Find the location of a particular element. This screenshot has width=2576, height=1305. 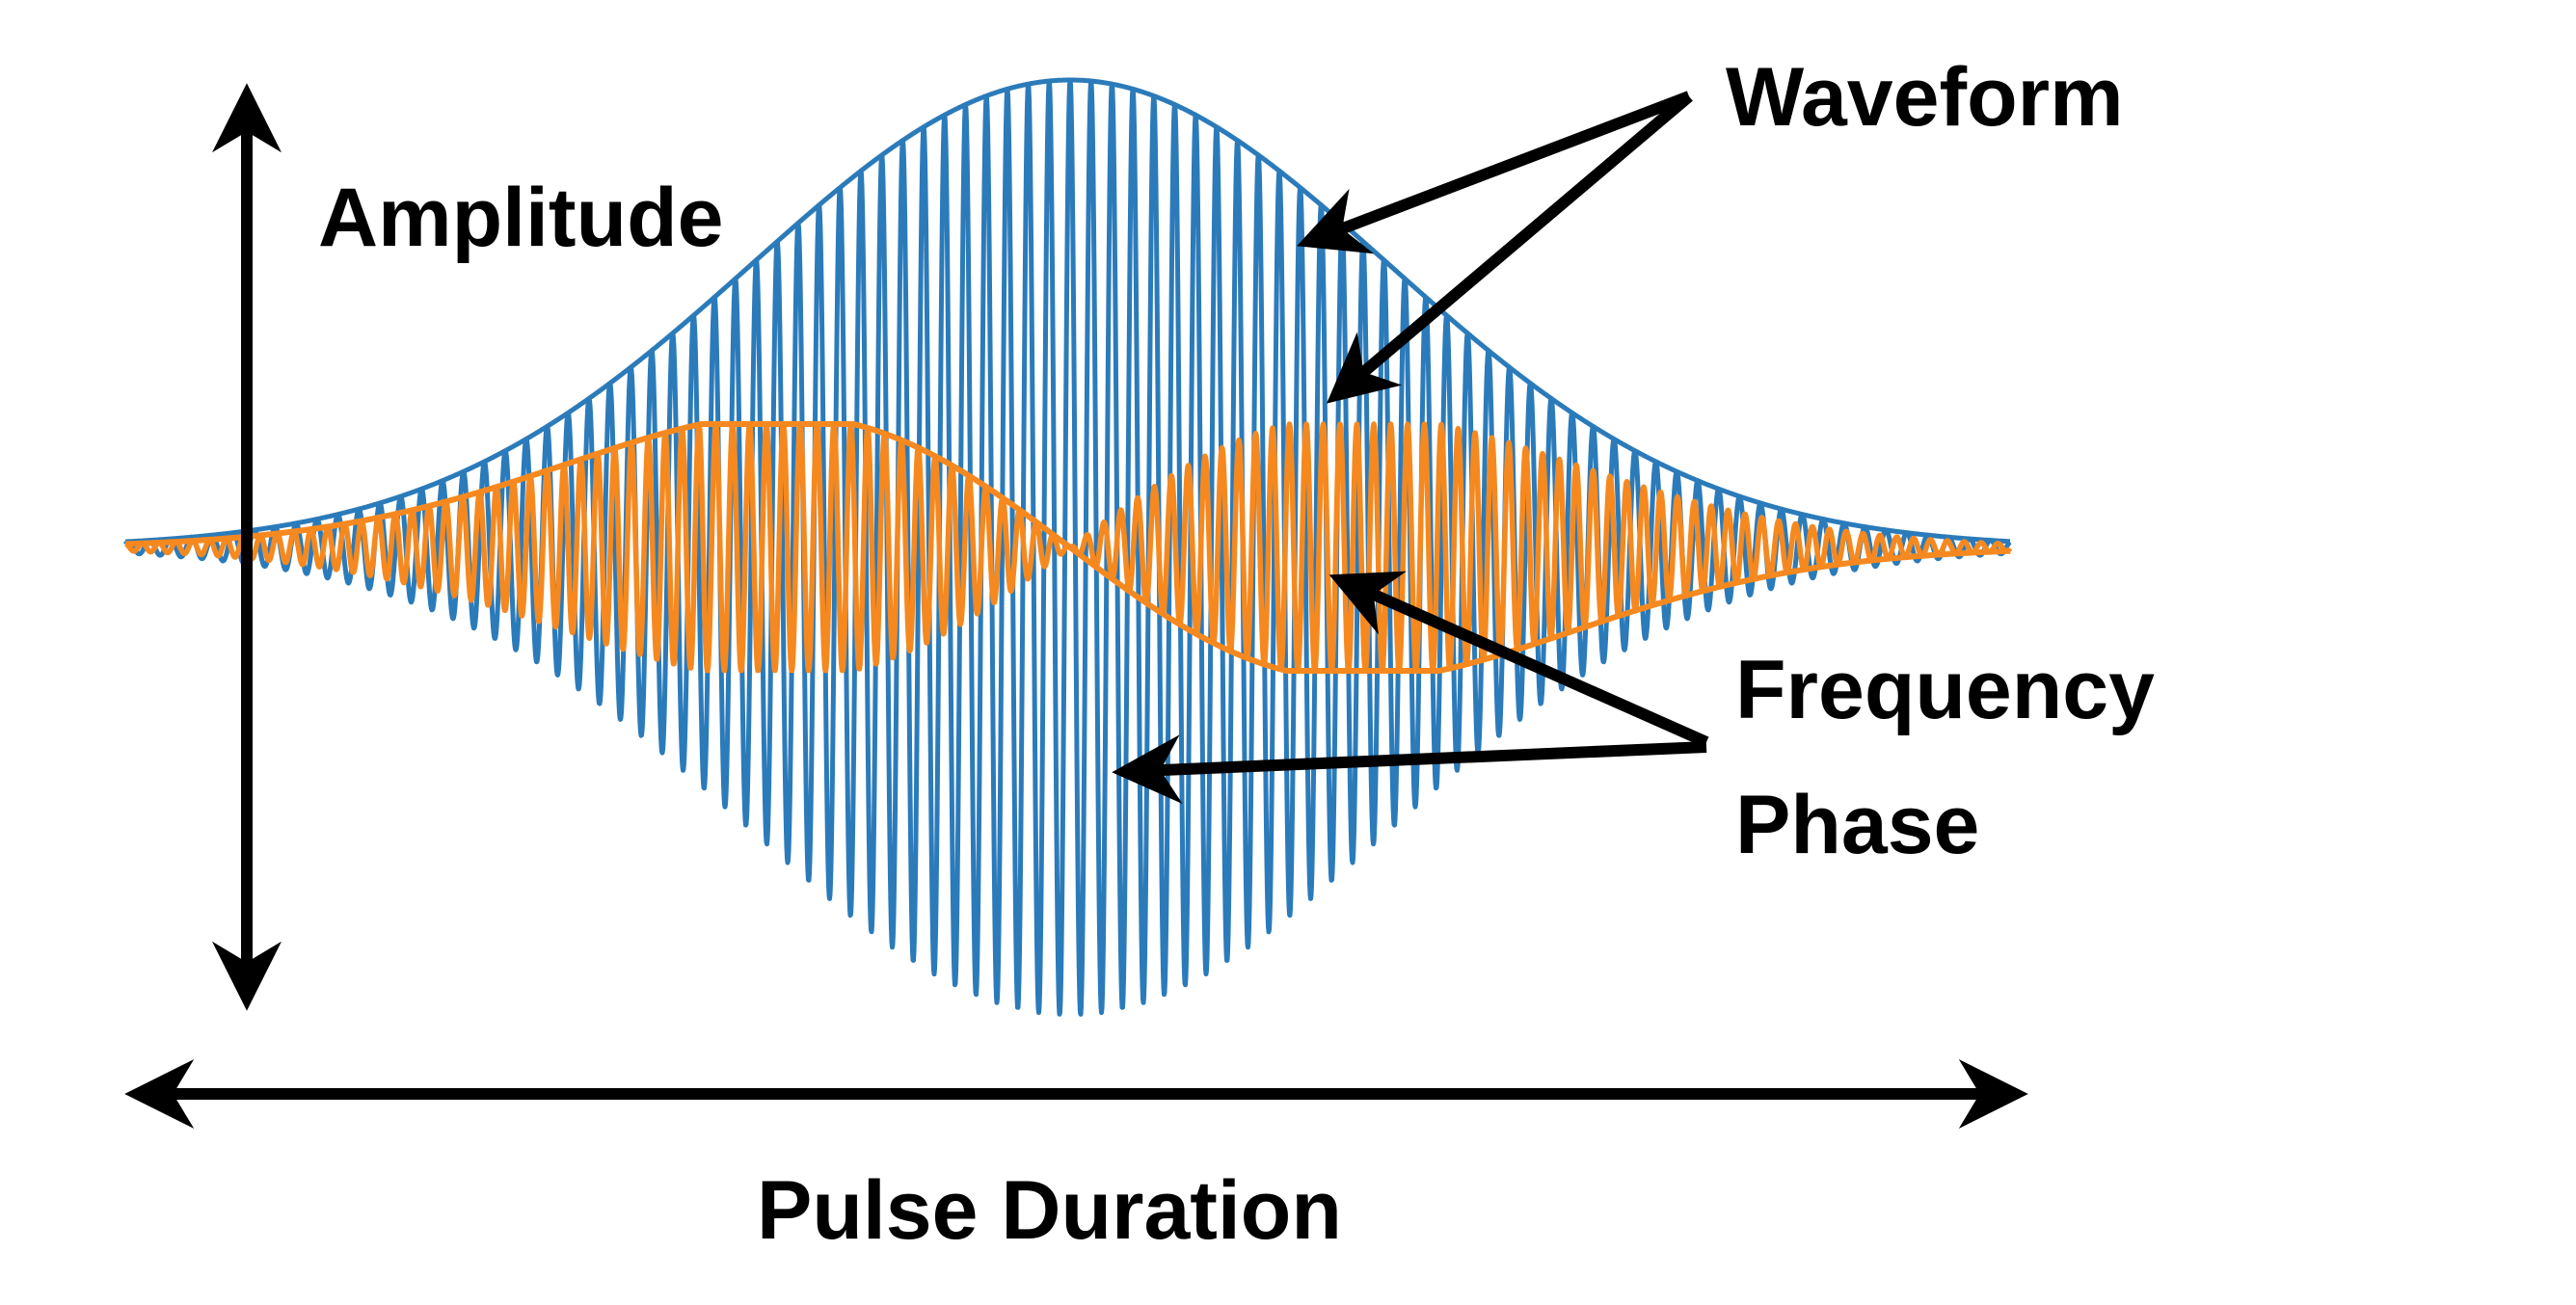

pulse-duration-label: Pulse Duration is located at coordinates (1050, 1210).